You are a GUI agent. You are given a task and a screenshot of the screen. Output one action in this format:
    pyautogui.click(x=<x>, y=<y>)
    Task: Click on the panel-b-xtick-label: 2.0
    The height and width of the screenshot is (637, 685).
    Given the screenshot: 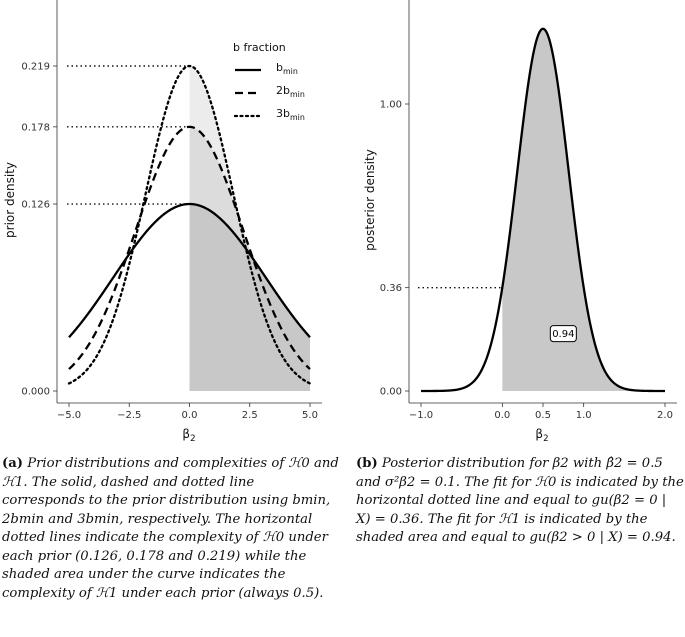 What is the action you would take?
    pyautogui.click(x=665, y=415)
    